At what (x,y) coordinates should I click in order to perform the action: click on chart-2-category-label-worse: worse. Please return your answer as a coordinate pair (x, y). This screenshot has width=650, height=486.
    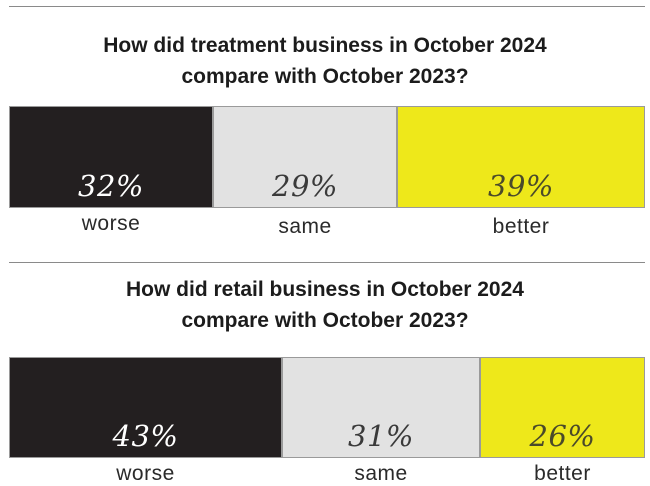
    Looking at the image, I should click on (145, 473).